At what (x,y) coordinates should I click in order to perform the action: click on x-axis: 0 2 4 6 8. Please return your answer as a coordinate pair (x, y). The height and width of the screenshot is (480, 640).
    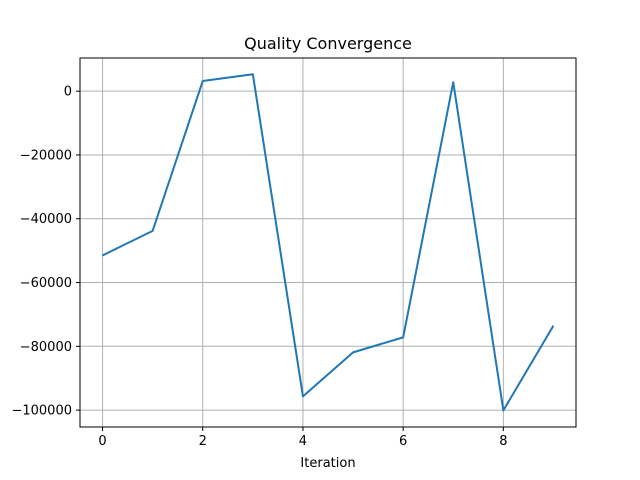
    Looking at the image, I should click on (302, 438).